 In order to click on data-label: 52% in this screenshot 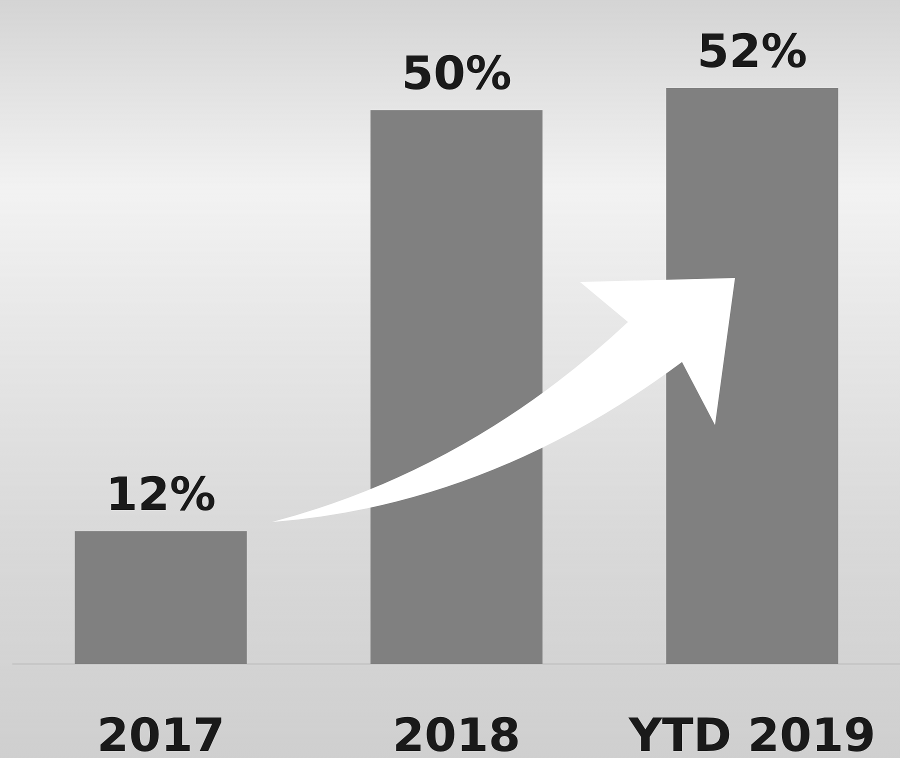, I will do `click(752, 51)`.